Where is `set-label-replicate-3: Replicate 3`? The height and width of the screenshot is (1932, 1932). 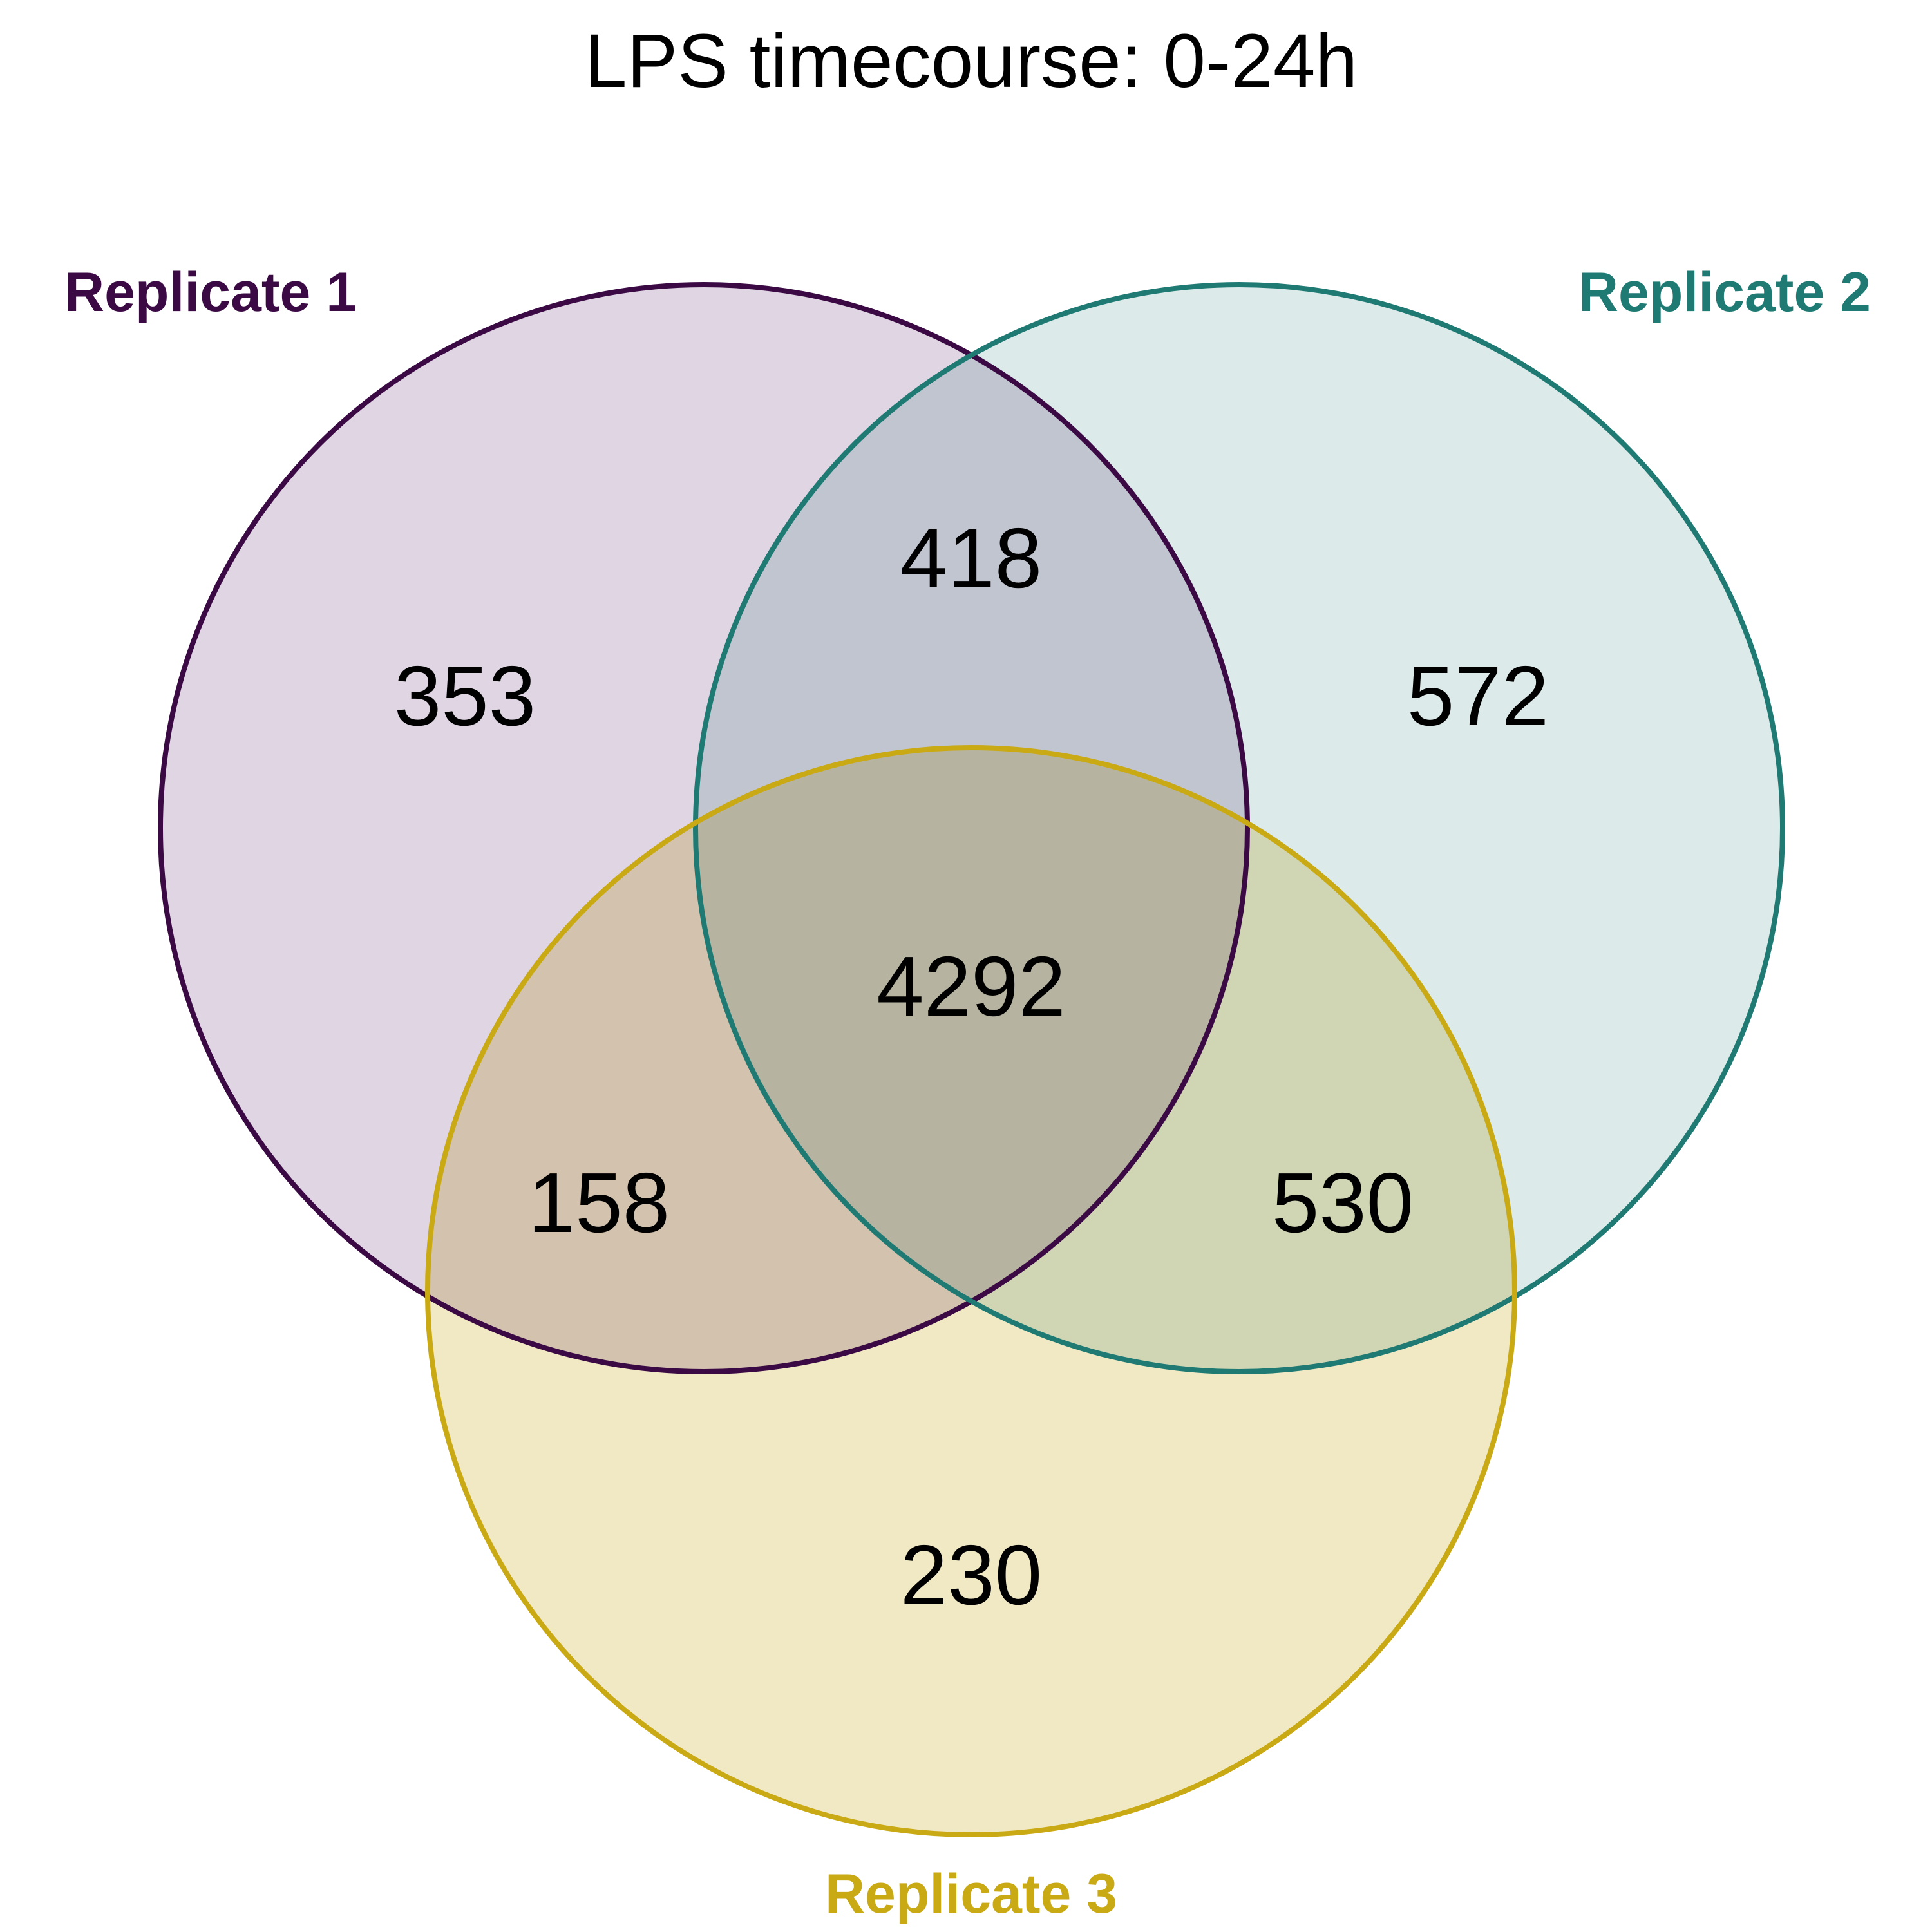 set-label-replicate-3: Replicate 3 is located at coordinates (971, 1894).